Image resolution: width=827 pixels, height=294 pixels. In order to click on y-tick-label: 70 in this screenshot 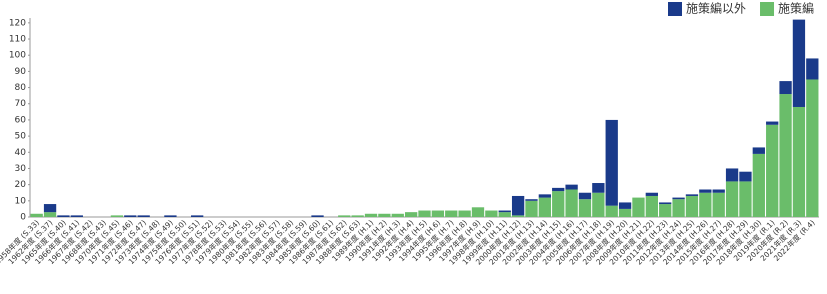, I will do `click(21, 104)`.